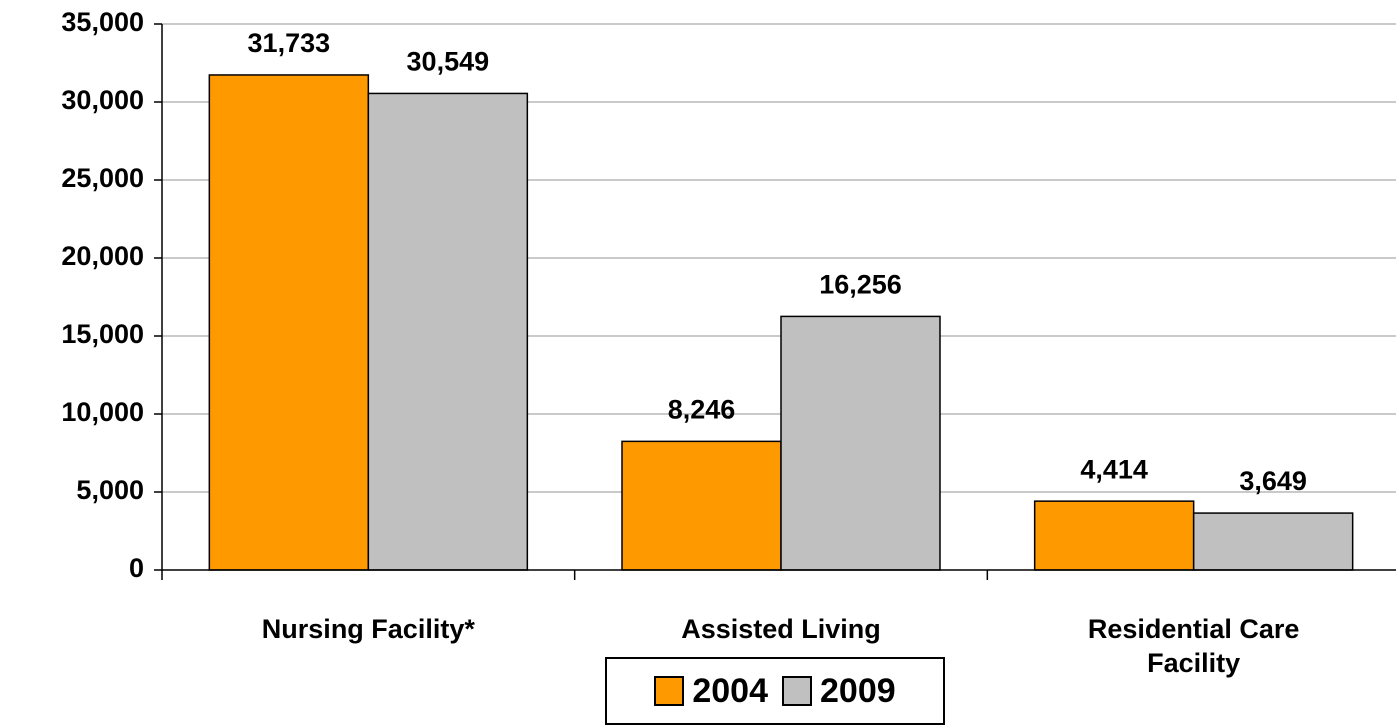 This screenshot has height=725, width=1396. Describe the element at coordinates (110, 490) in the screenshot. I see `y-tick-label: 5,000` at that location.